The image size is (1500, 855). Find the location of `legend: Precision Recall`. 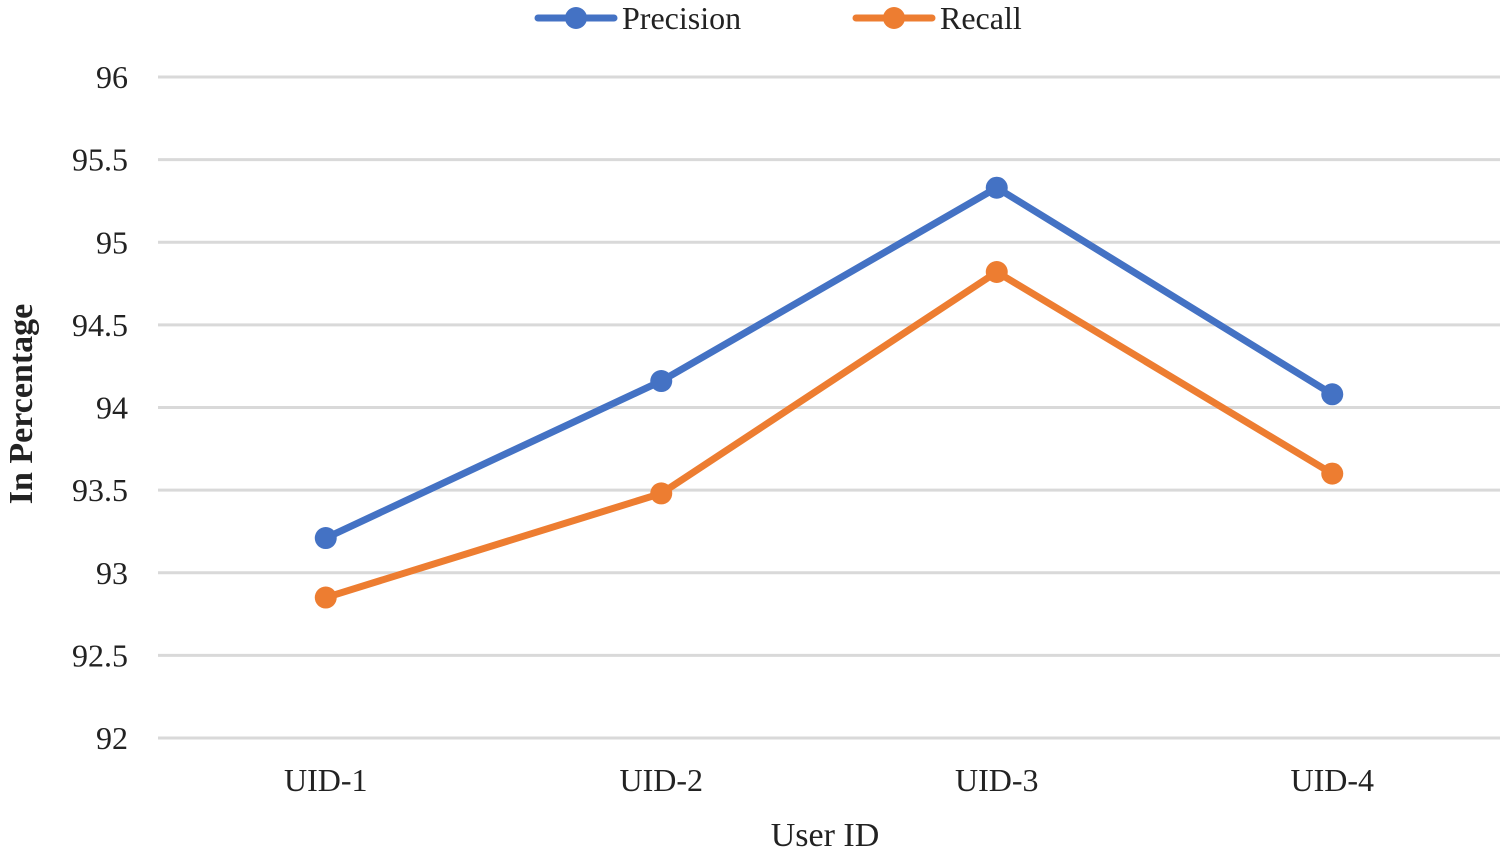

legend: Precision Recall is located at coordinates (778, 18).